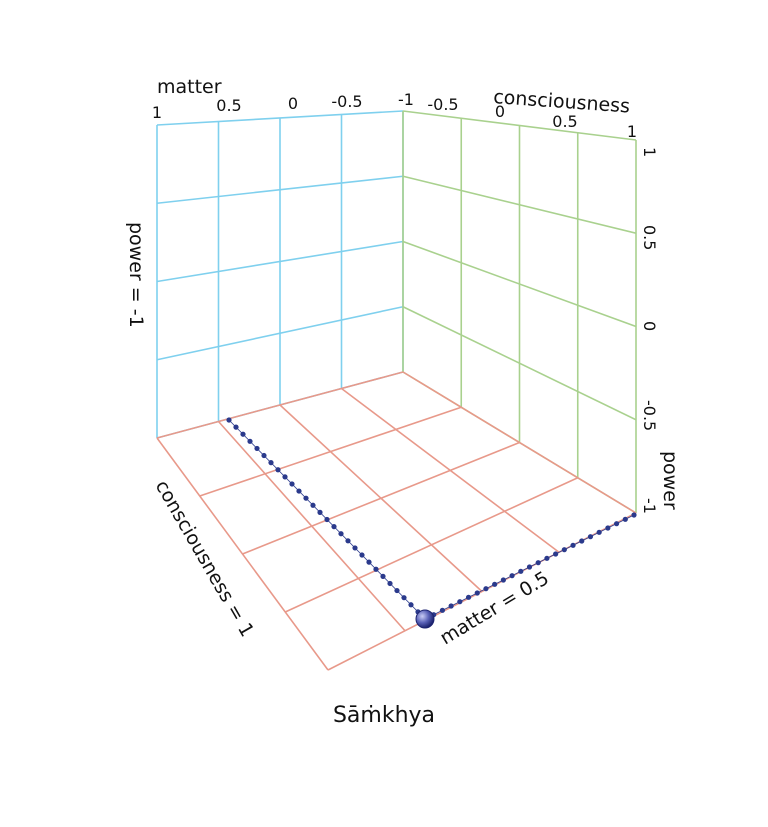 The image size is (768, 827). What do you see at coordinates (425, 619) in the screenshot?
I see `marker-point` at bounding box center [425, 619].